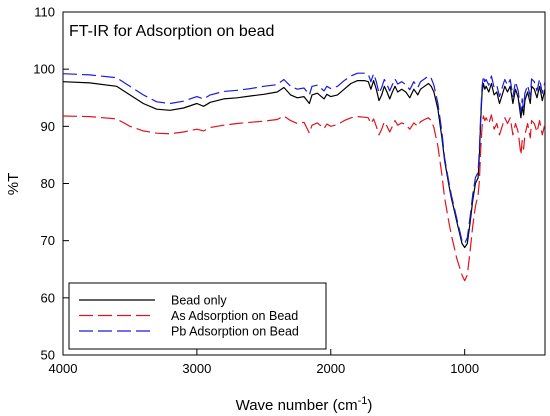 This screenshot has width=550, height=416. What do you see at coordinates (330, 368) in the screenshot?
I see `x-tick-label: 2000` at bounding box center [330, 368].